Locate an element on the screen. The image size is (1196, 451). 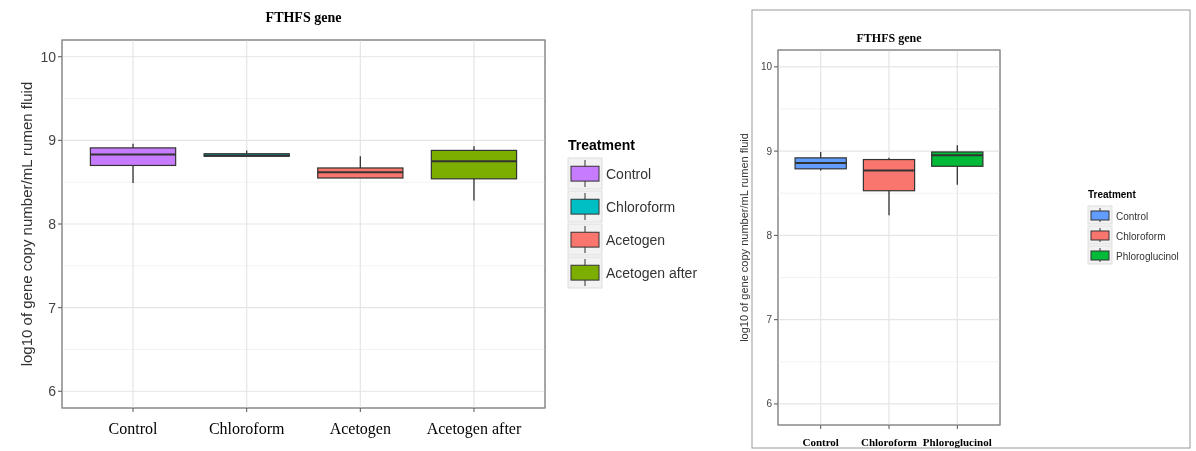
x-tick-label: Acetogen after is located at coordinates (474, 429).